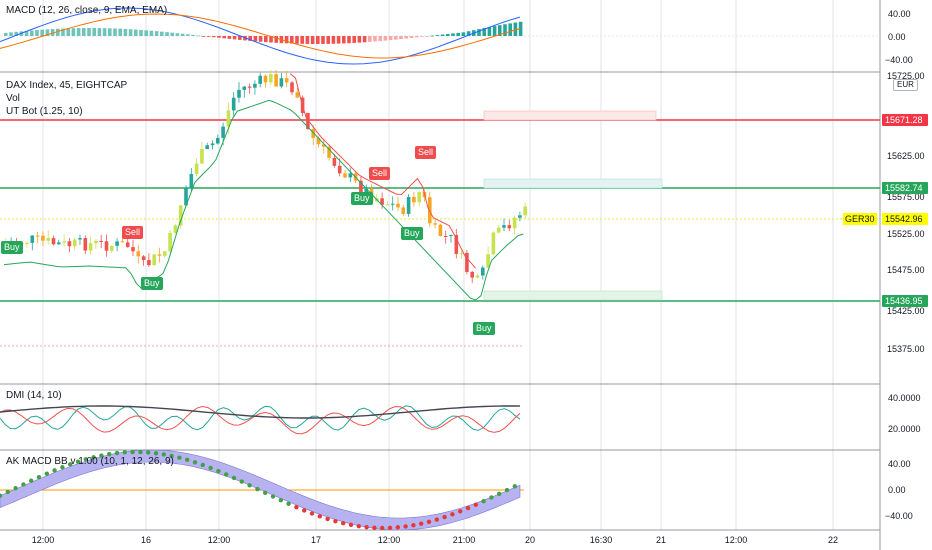 Image resolution: width=932 pixels, height=550 pixels. Describe the element at coordinates (34, 395) in the screenshot. I see `dmi-title: DMI (14, 10)` at that location.